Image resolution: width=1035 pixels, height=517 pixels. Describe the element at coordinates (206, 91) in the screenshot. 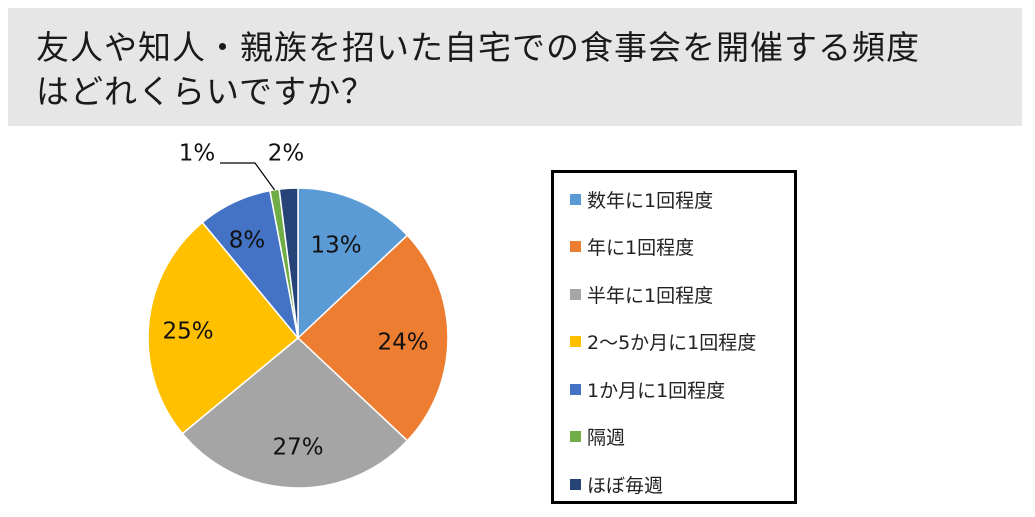

I see `title-line-2: はどれくらいですか？` at that location.